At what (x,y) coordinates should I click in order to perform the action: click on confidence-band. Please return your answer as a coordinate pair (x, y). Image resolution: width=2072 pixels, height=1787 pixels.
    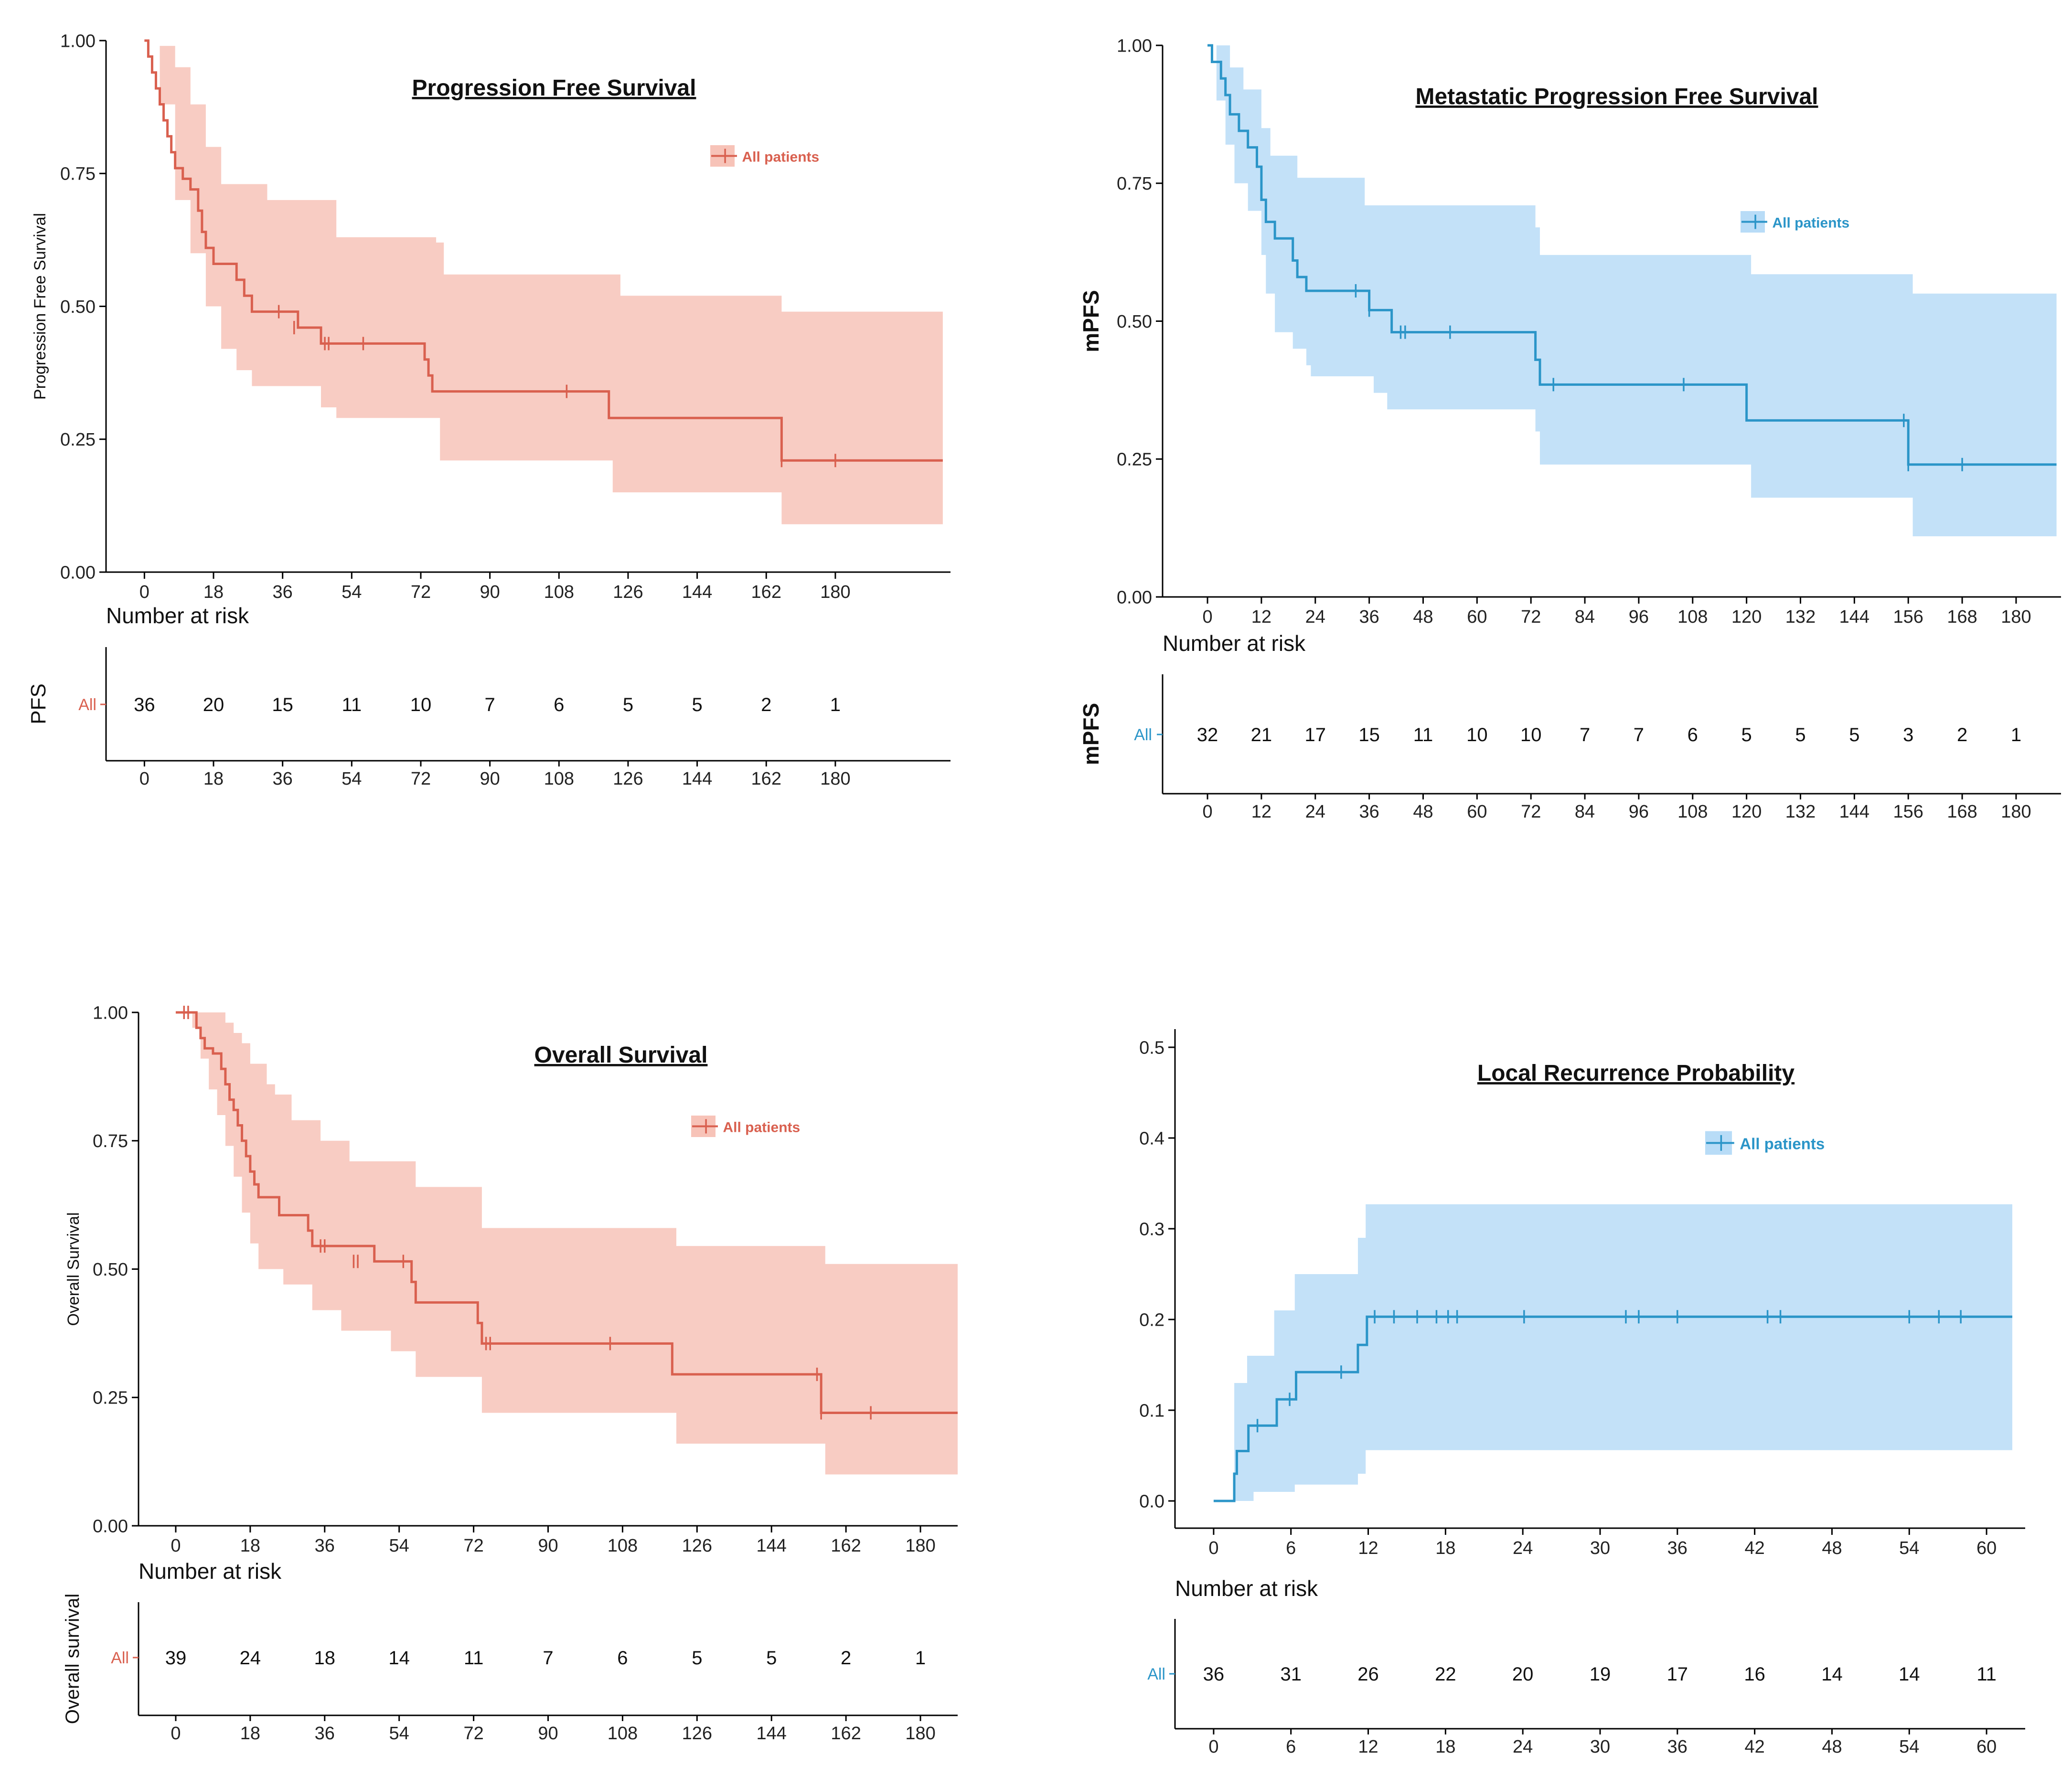
    Looking at the image, I should click on (567, 1243).